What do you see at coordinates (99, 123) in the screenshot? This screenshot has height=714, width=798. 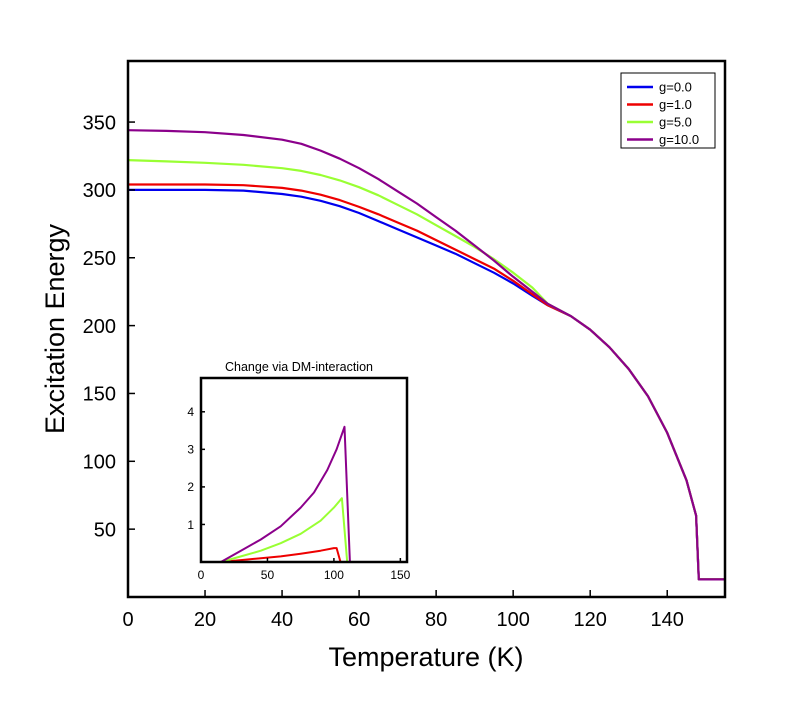 I see `main-y-tick-label-6: 350` at bounding box center [99, 123].